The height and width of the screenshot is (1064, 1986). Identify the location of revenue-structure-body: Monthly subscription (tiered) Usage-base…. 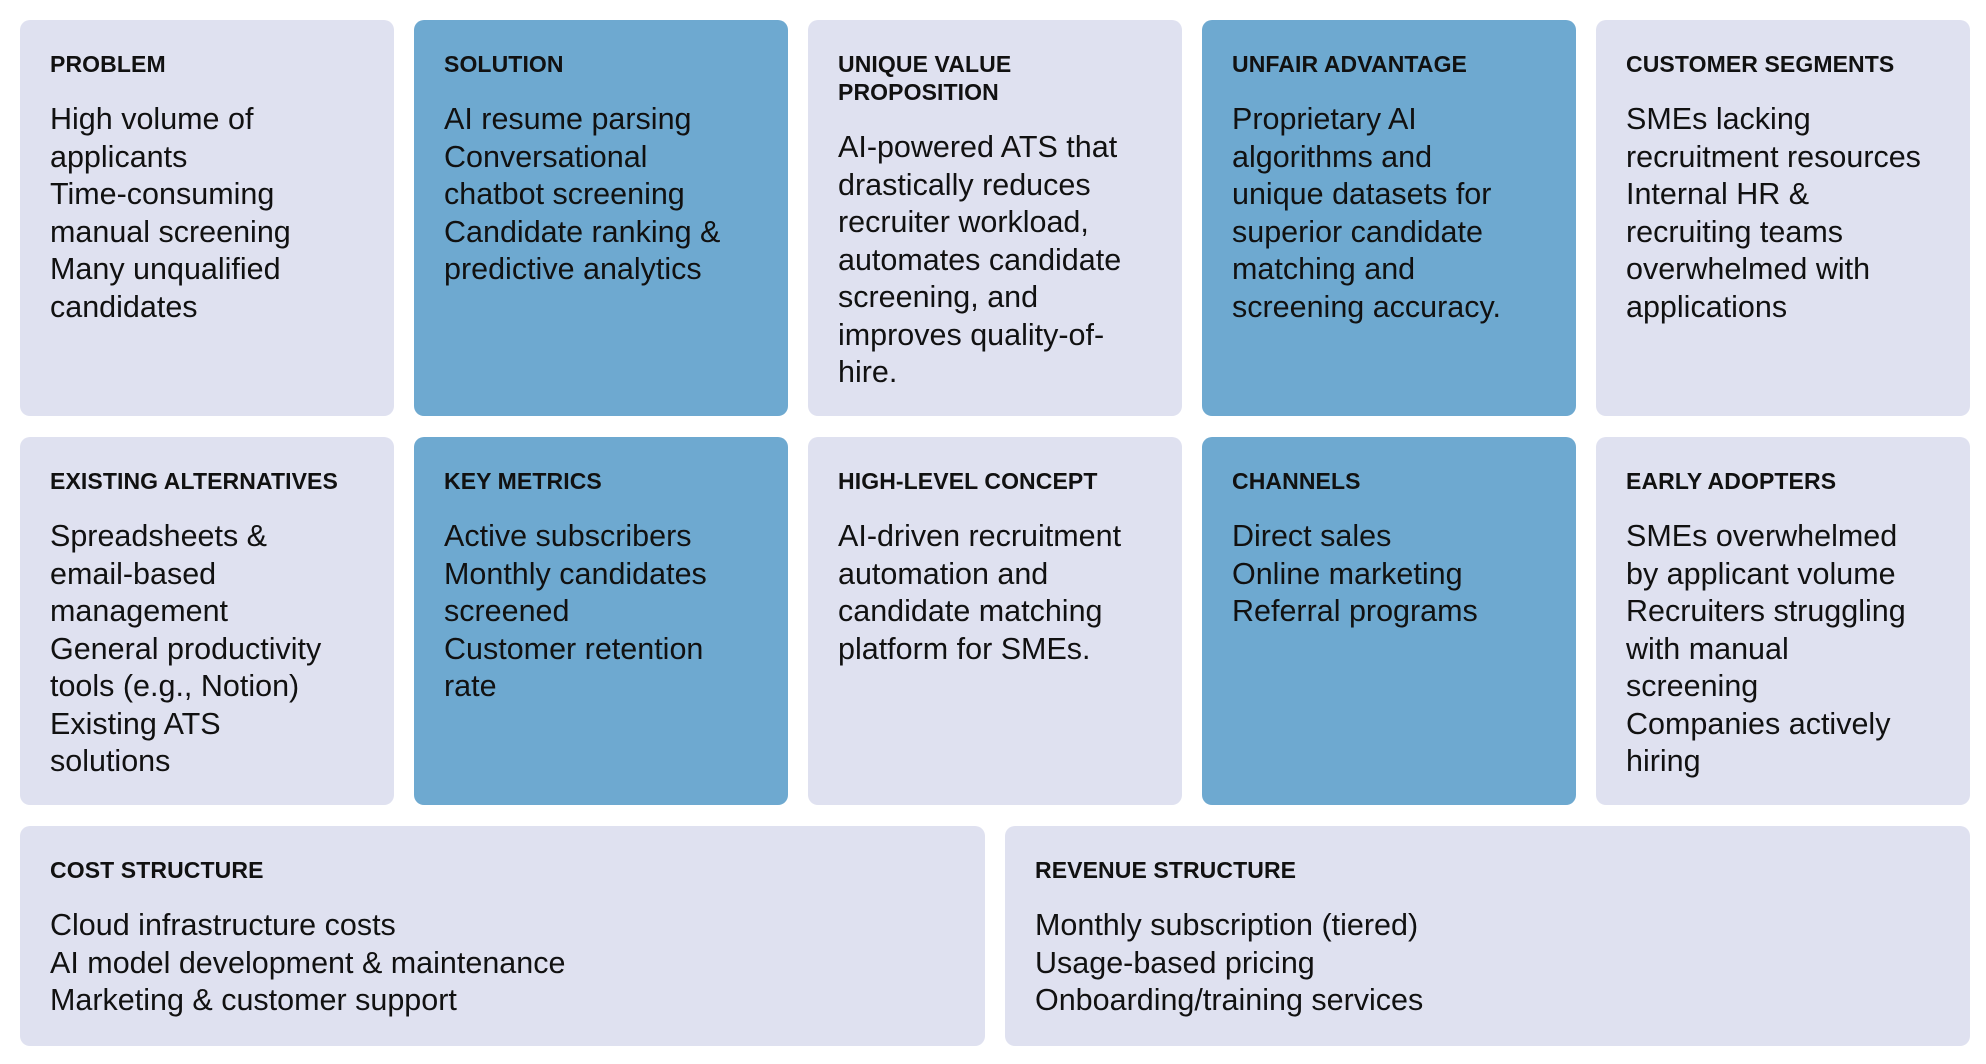
(1488, 963).